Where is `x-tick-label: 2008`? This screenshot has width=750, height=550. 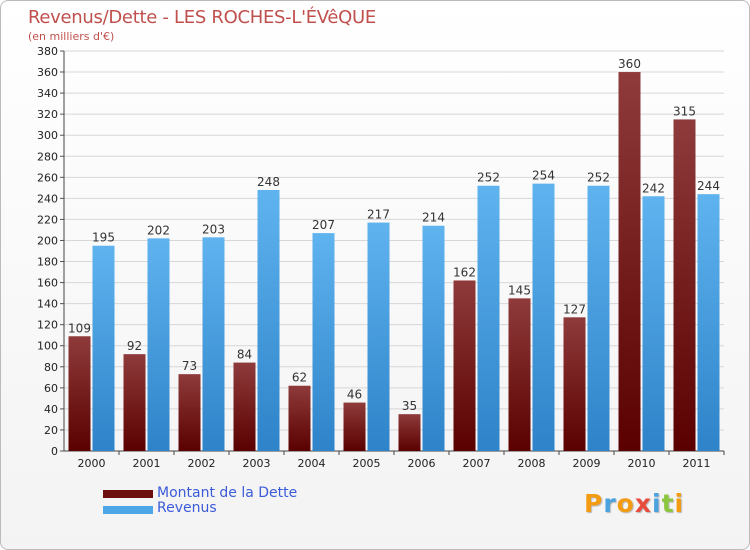 x-tick-label: 2008 is located at coordinates (532, 463).